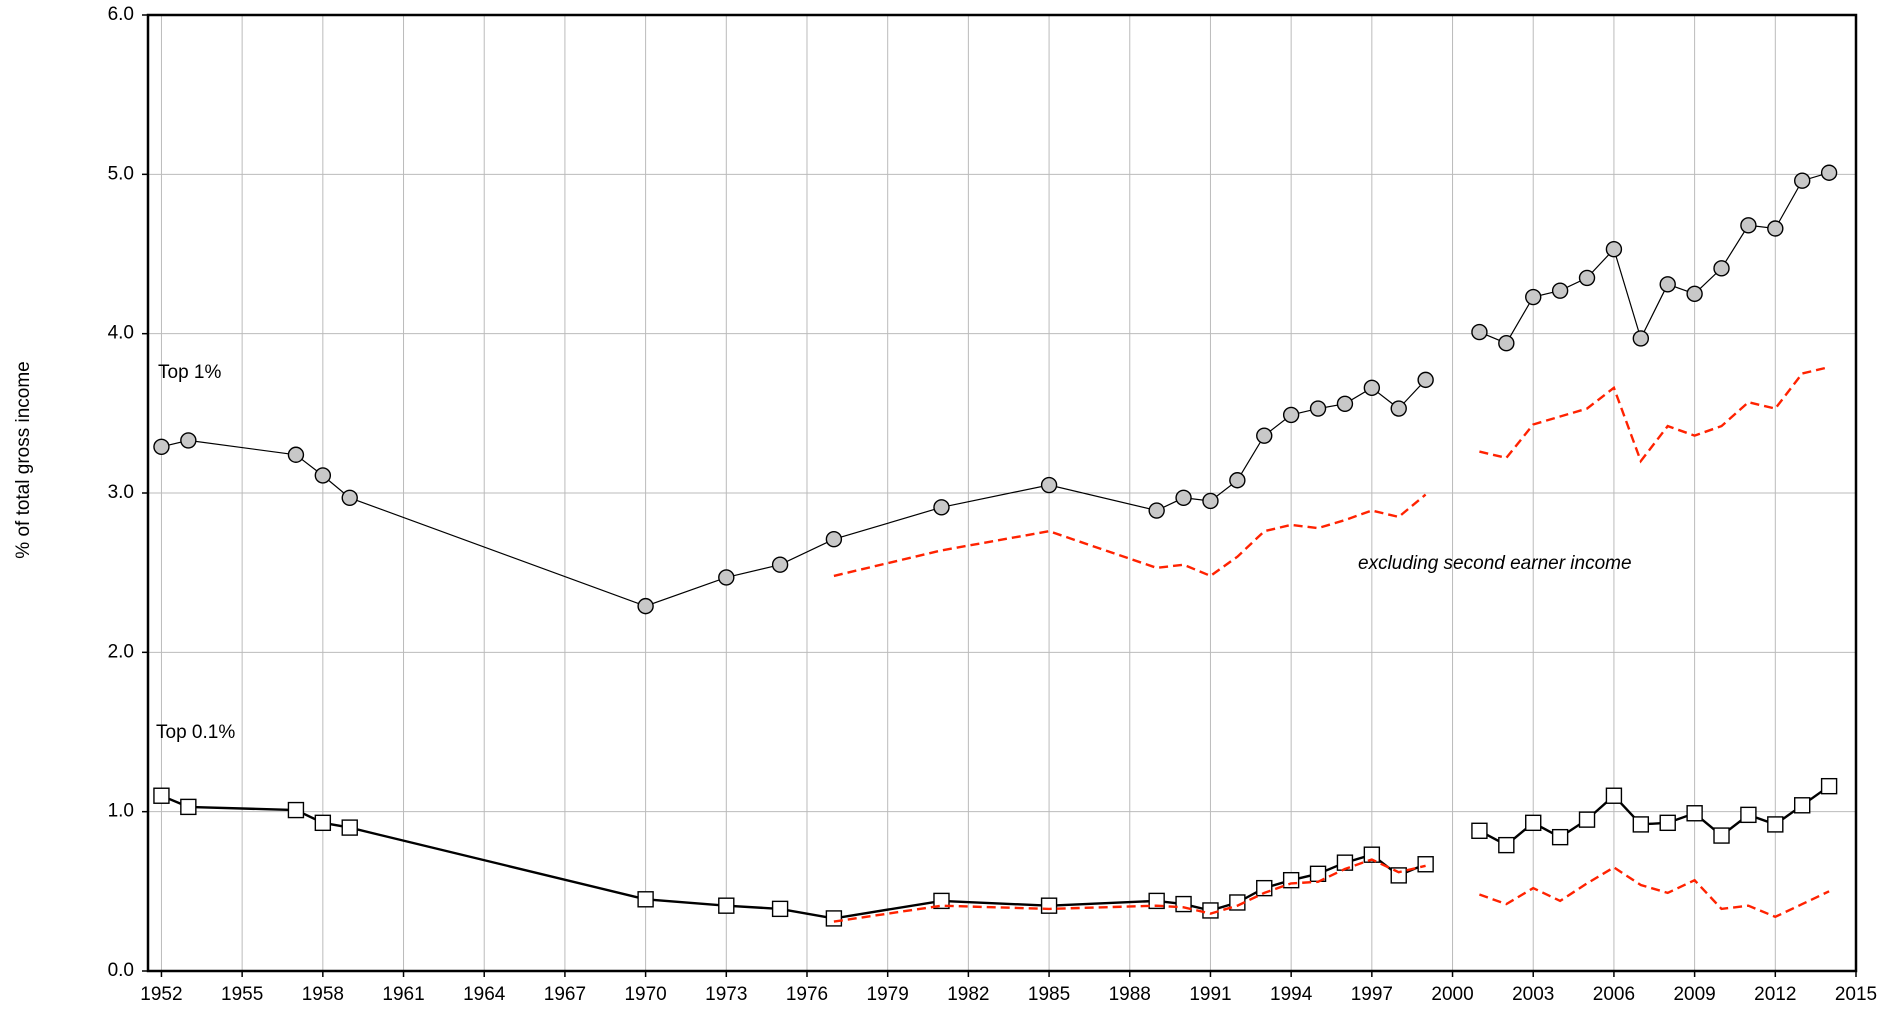  I want to click on x-tick-label: 1982, so click(968, 994).